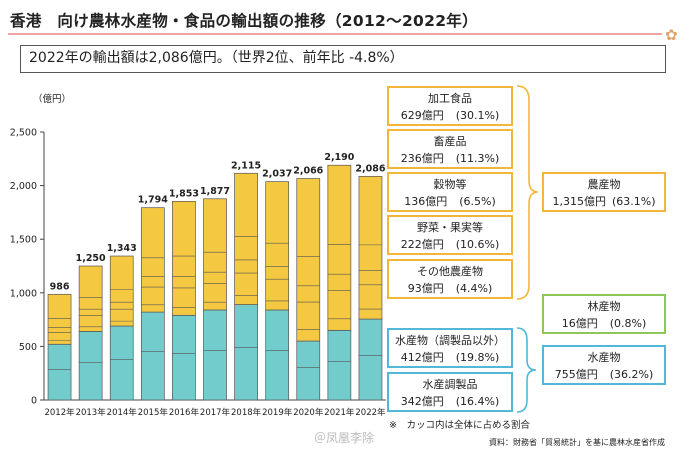  Describe the element at coordinates (450, 348) in the screenshot. I see `box-fishery: 水産物（調製品以外） 412億円 (19.8%)` at that location.